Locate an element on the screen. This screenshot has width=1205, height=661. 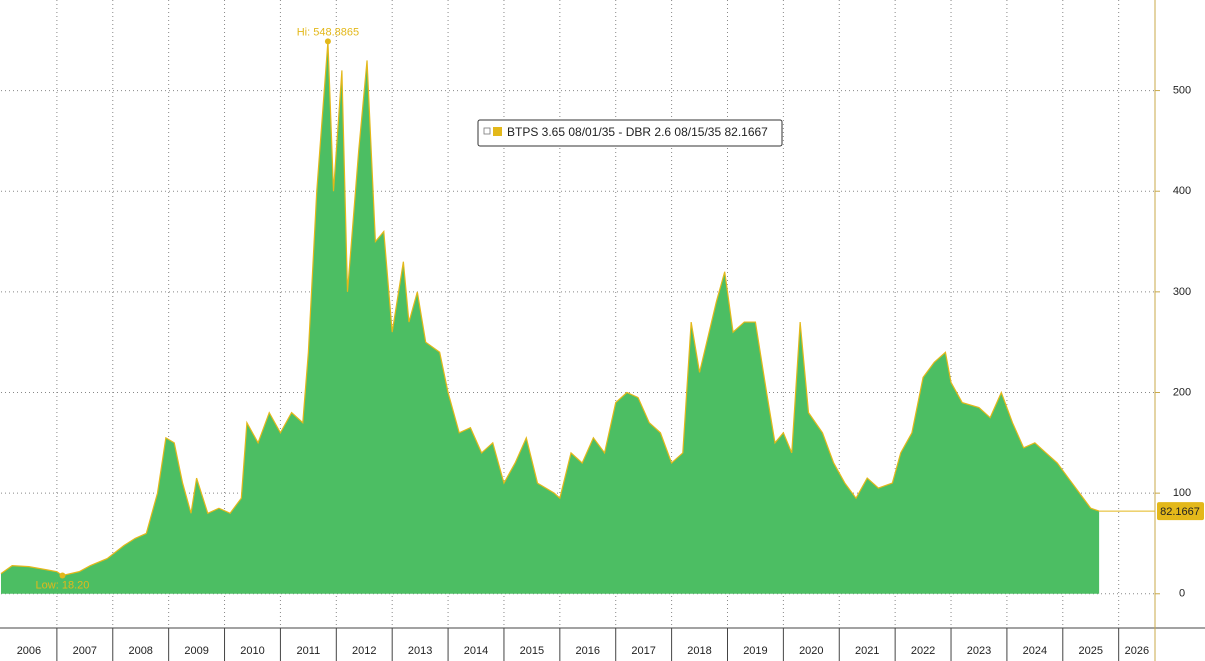
x-tick-label: 2016 is located at coordinates (588, 651).